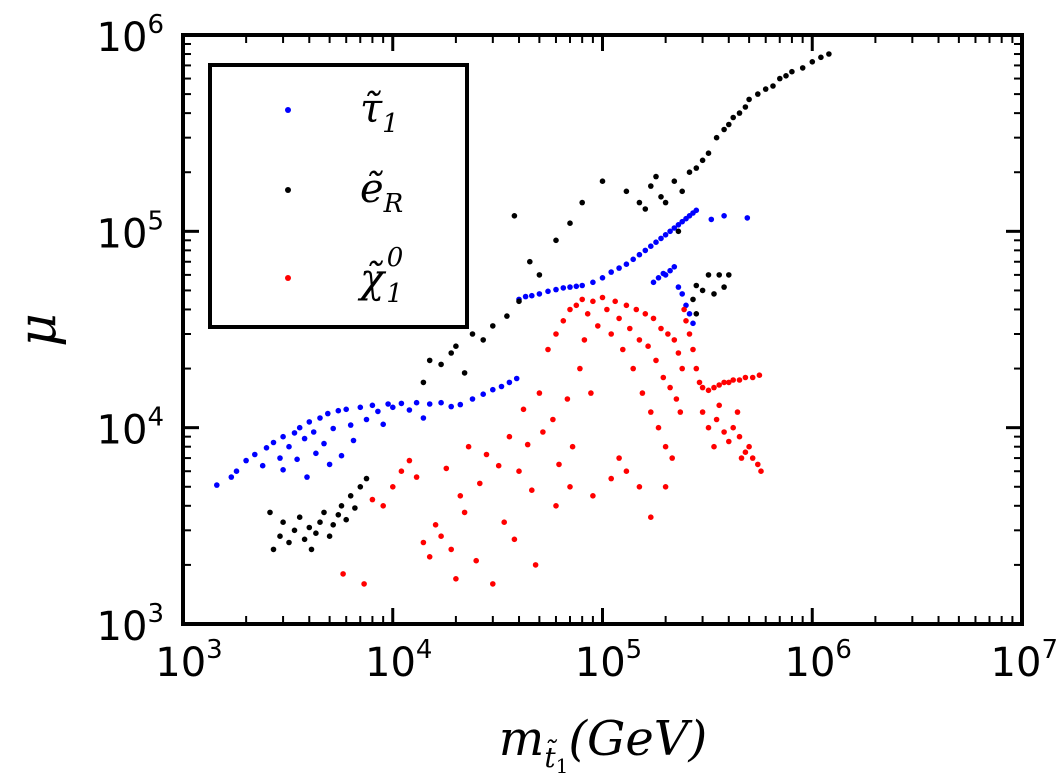  I want to click on legend-label-neutralino: χ̃10, so click(380, 276).